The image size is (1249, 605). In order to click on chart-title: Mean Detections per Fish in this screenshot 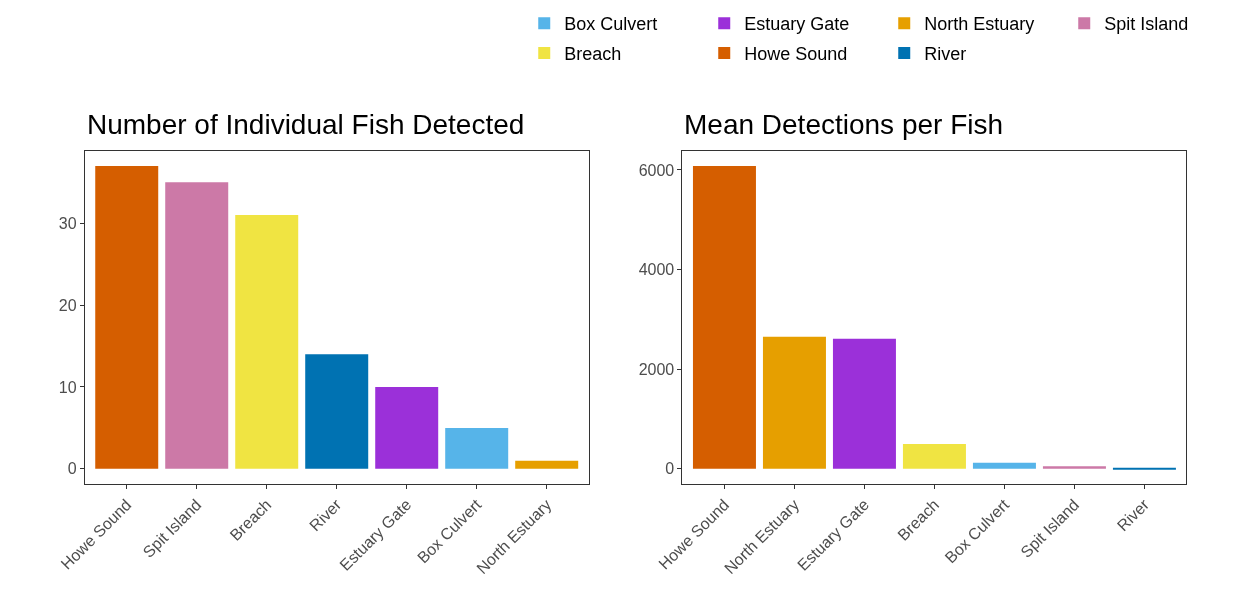, I will do `click(844, 124)`.